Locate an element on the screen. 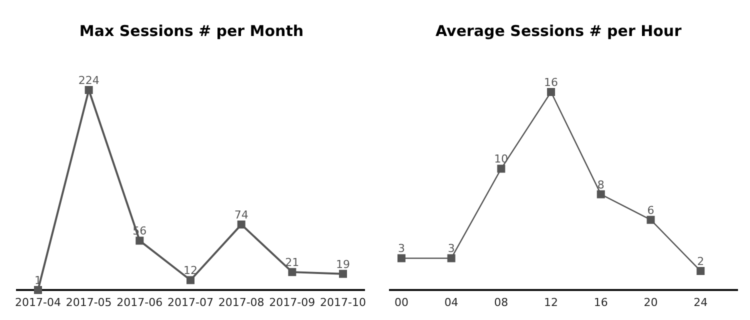 The image size is (750, 320). data-label: 224 is located at coordinates (89, 80).